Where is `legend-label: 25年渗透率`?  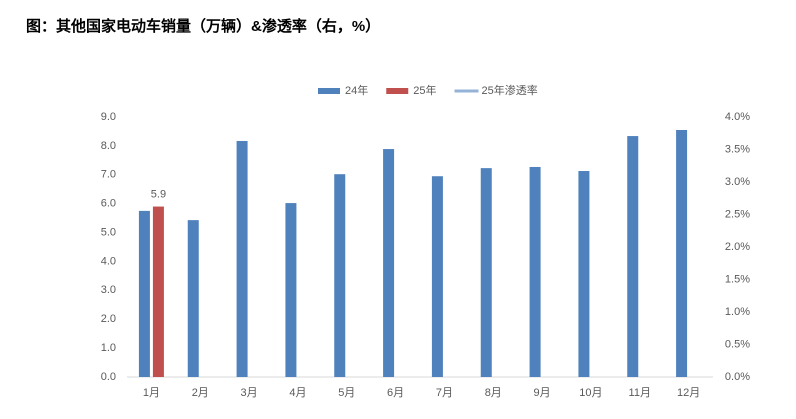
legend-label: 25年渗透率 is located at coordinates (510, 90).